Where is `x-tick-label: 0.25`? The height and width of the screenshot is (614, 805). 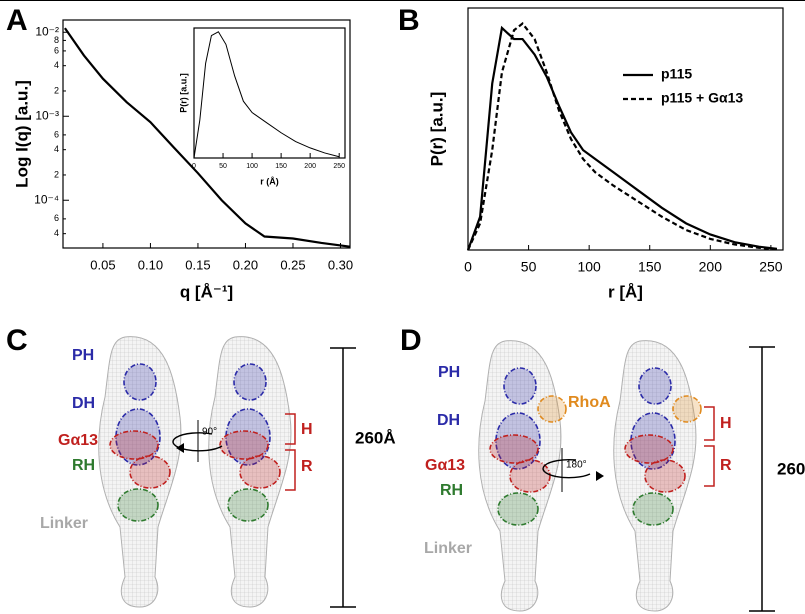 x-tick-label: 0.25 is located at coordinates (292, 264).